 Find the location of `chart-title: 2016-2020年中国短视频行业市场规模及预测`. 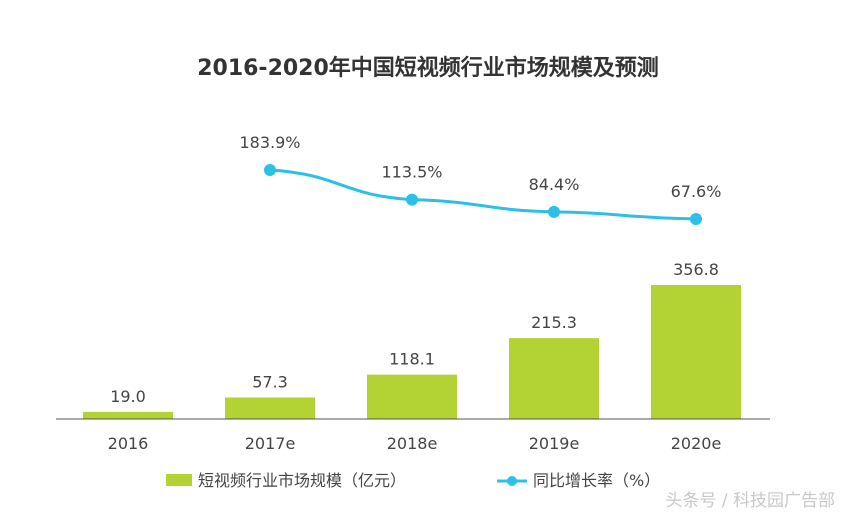

chart-title: 2016-2020年中国短视频行业市场规模及预测 is located at coordinates (428, 68).